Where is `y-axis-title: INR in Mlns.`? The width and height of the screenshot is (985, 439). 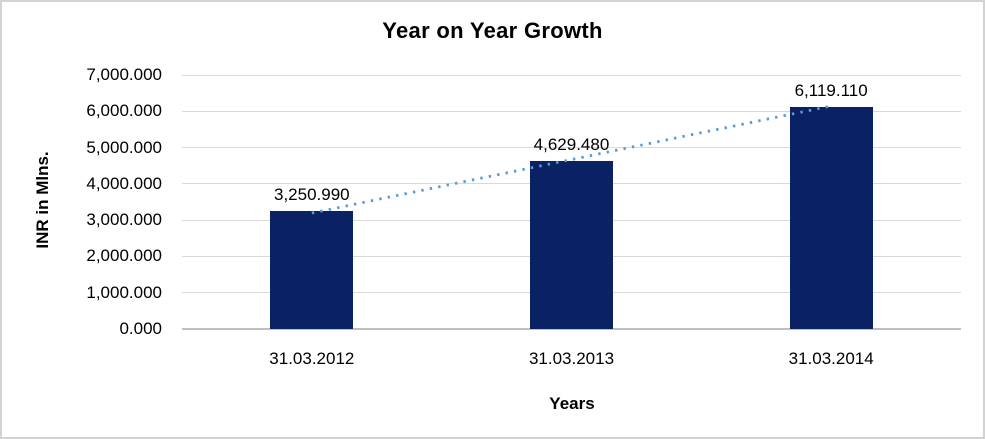
y-axis-title: INR in Mlns. is located at coordinates (42, 200).